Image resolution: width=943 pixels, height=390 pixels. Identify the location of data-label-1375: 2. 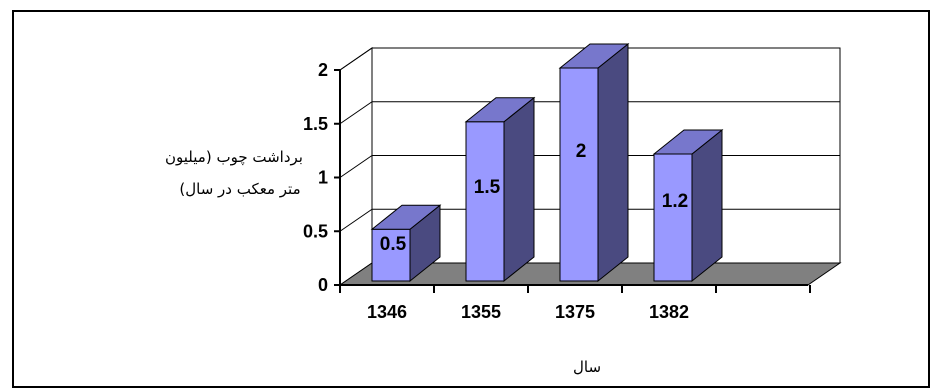
(581, 151).